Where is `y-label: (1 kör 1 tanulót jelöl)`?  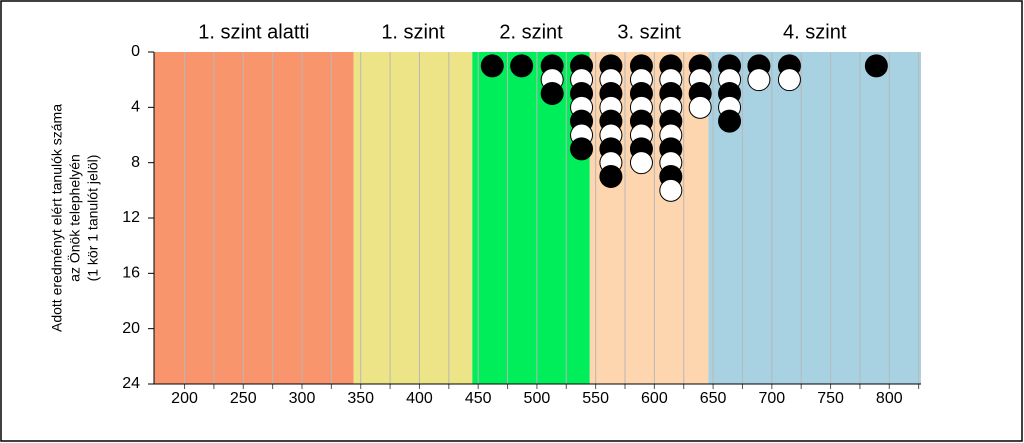
y-label: (1 kör 1 tanulót jelöl) is located at coordinates (93, 218).